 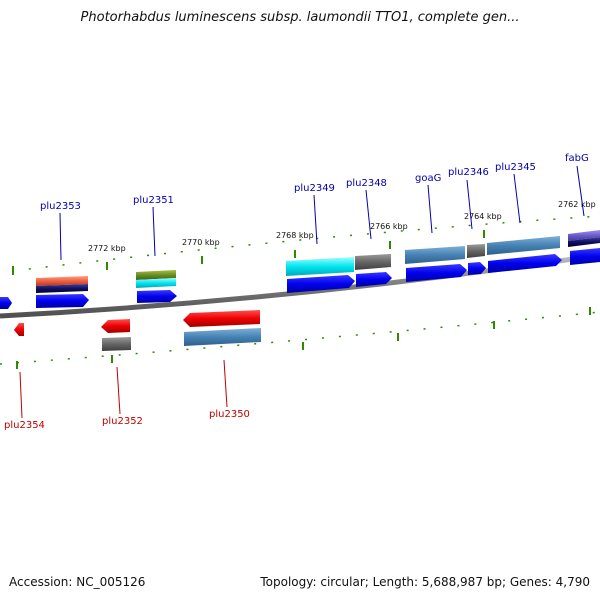 What do you see at coordinates (107, 248) in the screenshot?
I see `scale-label-2772: 2772 kbp` at bounding box center [107, 248].